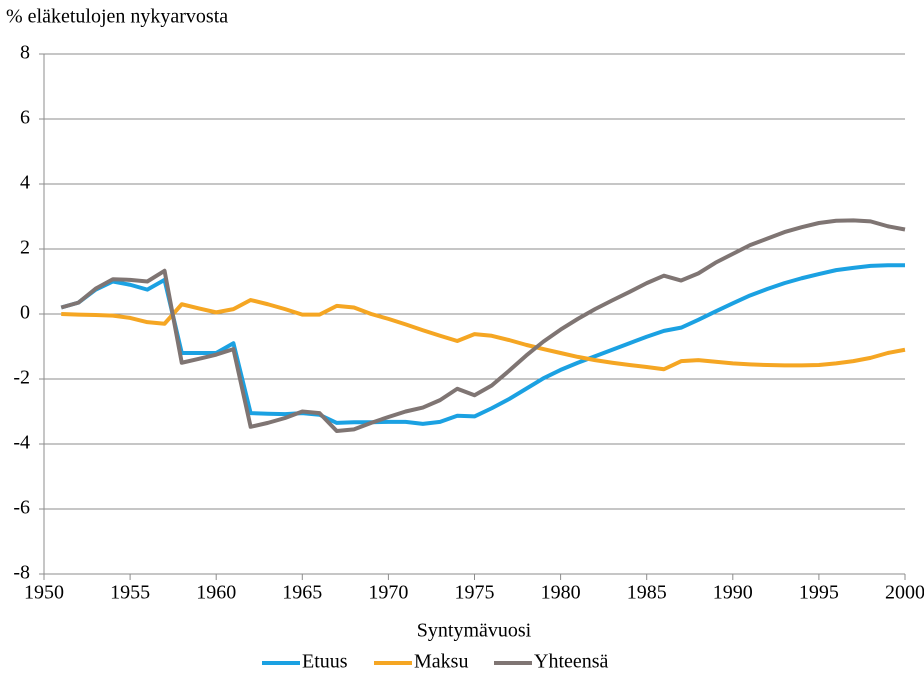  I want to click on y-axis-title: % eläketulojen nykyarvosta, so click(117, 17).